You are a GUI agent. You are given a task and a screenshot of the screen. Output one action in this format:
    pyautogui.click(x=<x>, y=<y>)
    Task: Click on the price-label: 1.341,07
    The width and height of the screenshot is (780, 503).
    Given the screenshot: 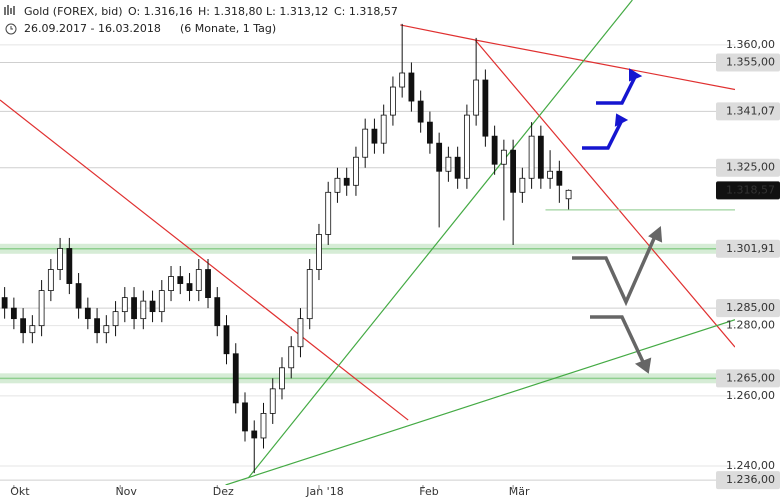 What is the action you would take?
    pyautogui.click(x=750, y=110)
    